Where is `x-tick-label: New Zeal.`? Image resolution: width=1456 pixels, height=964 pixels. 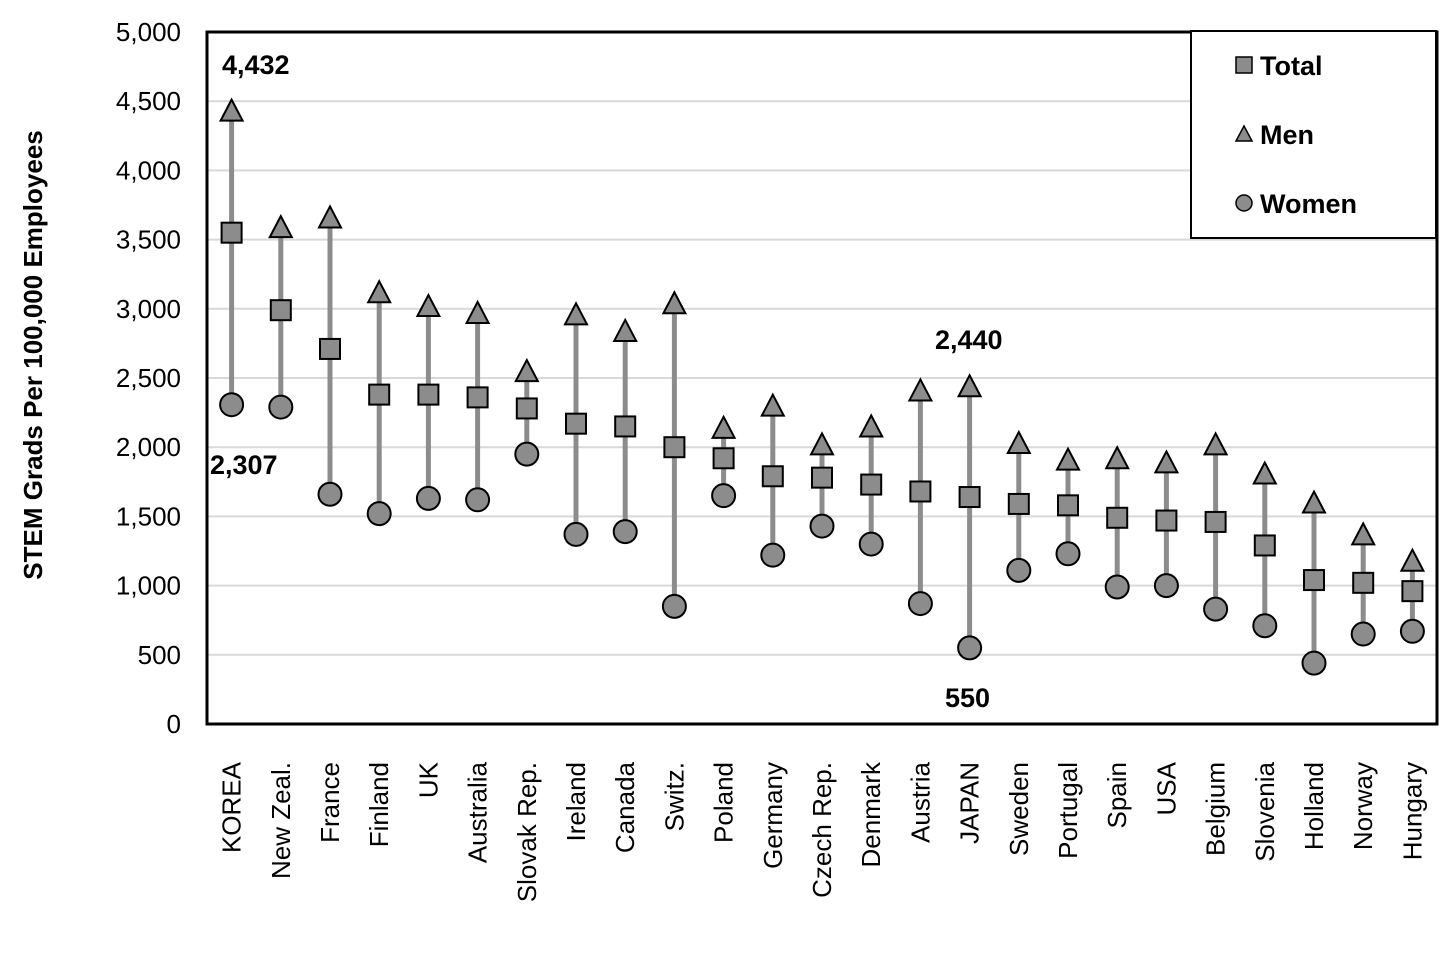 x-tick-label: New Zeal. is located at coordinates (281, 820).